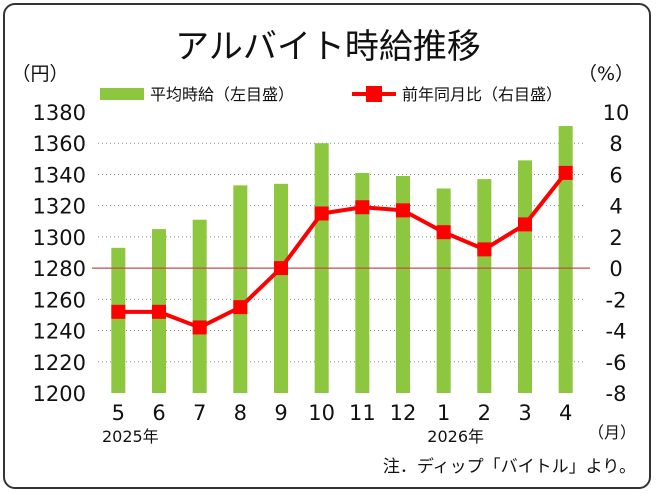  I want to click on legend-swatch-yoy-marker, so click(374, 94).